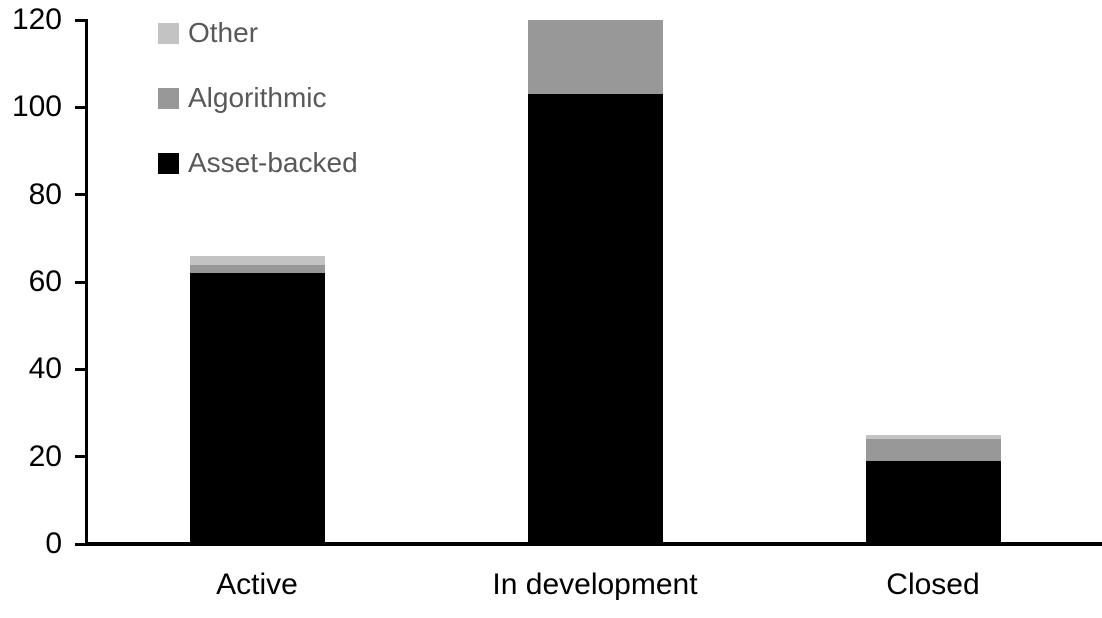 The image size is (1102, 618). What do you see at coordinates (86, 281) in the screenshot?
I see `y-axis-line` at bounding box center [86, 281].